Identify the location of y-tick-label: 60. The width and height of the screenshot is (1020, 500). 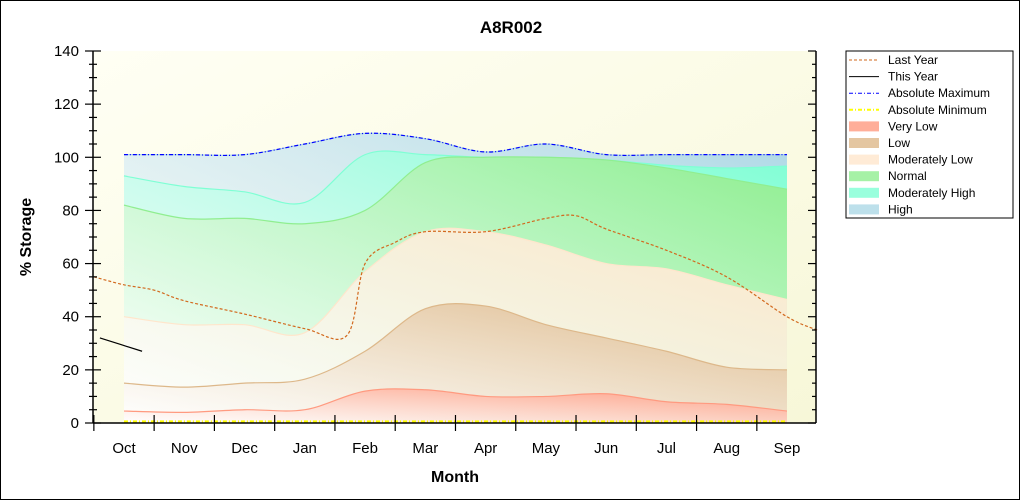
(70, 264).